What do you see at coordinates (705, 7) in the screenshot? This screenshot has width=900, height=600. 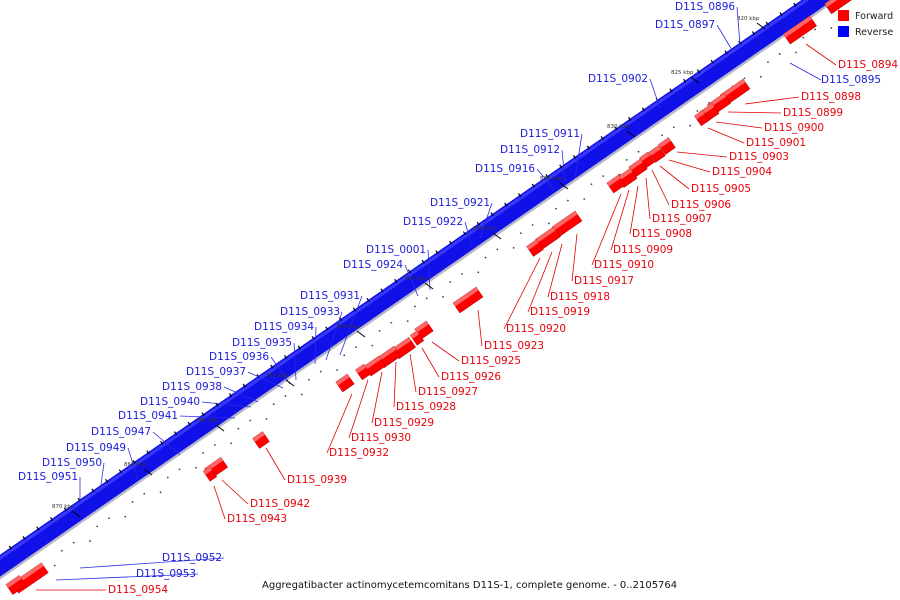 I see `reverse-gene-label: D11S_0896` at bounding box center [705, 7].